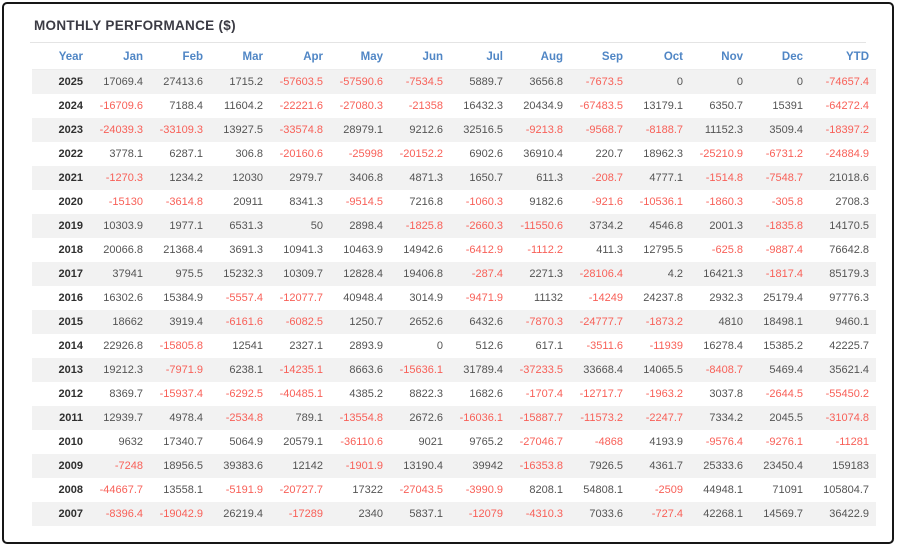 The image size is (900, 550). Describe the element at coordinates (604, 82) in the screenshot. I see `value-cell-sep: -7673.5` at that location.